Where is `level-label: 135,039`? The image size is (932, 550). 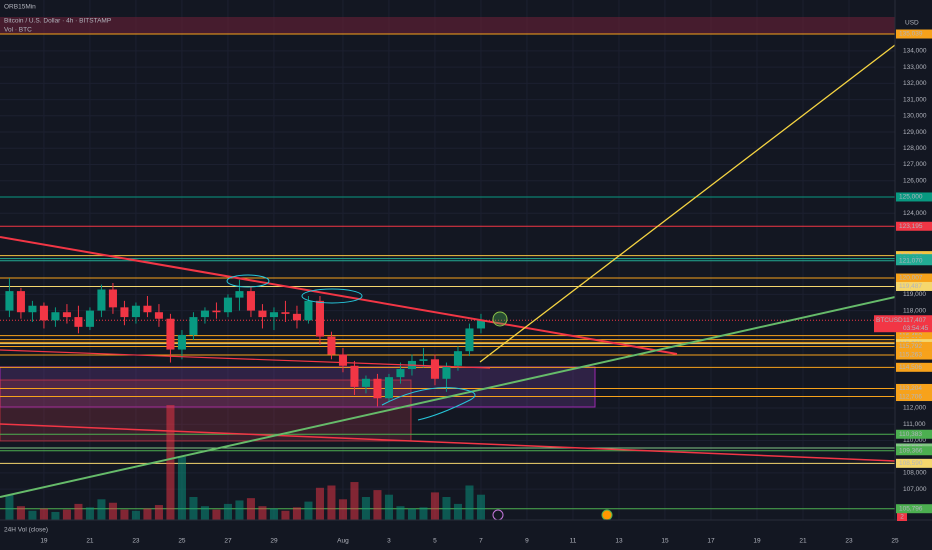 level-label: 135,039 is located at coordinates (911, 34).